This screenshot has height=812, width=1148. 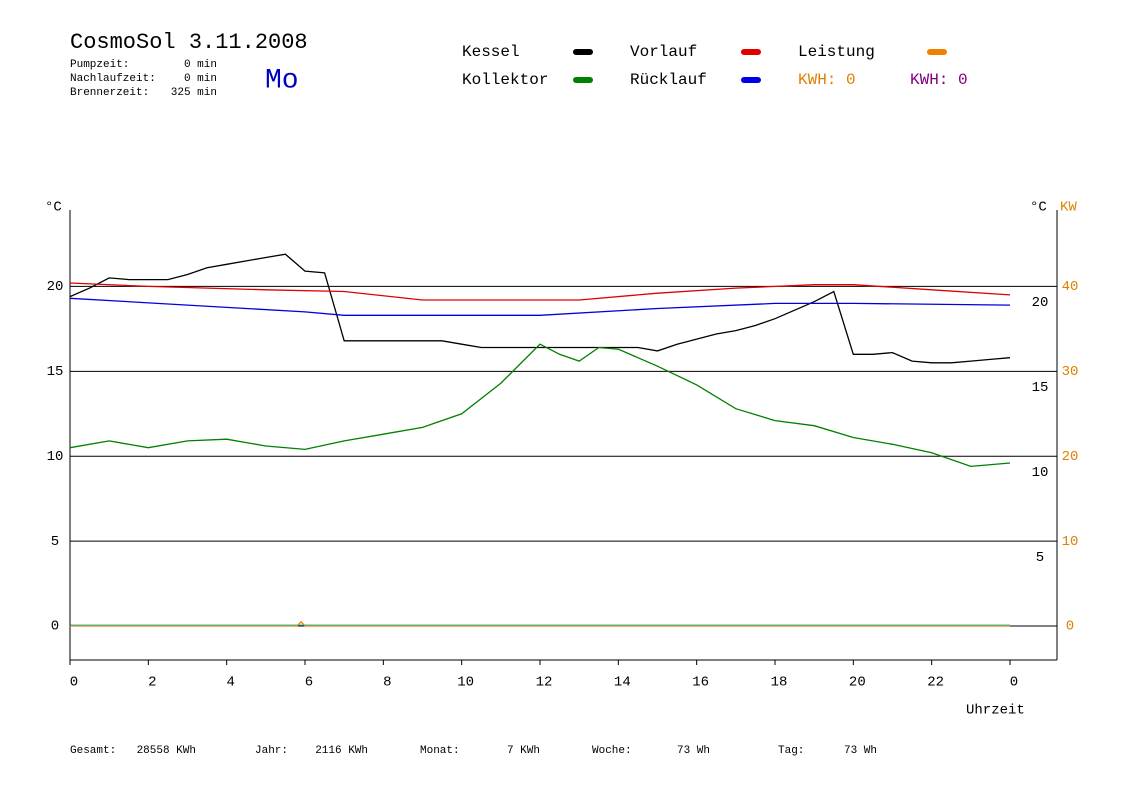 I want to click on legend-label: Leistung, so click(x=836, y=52).